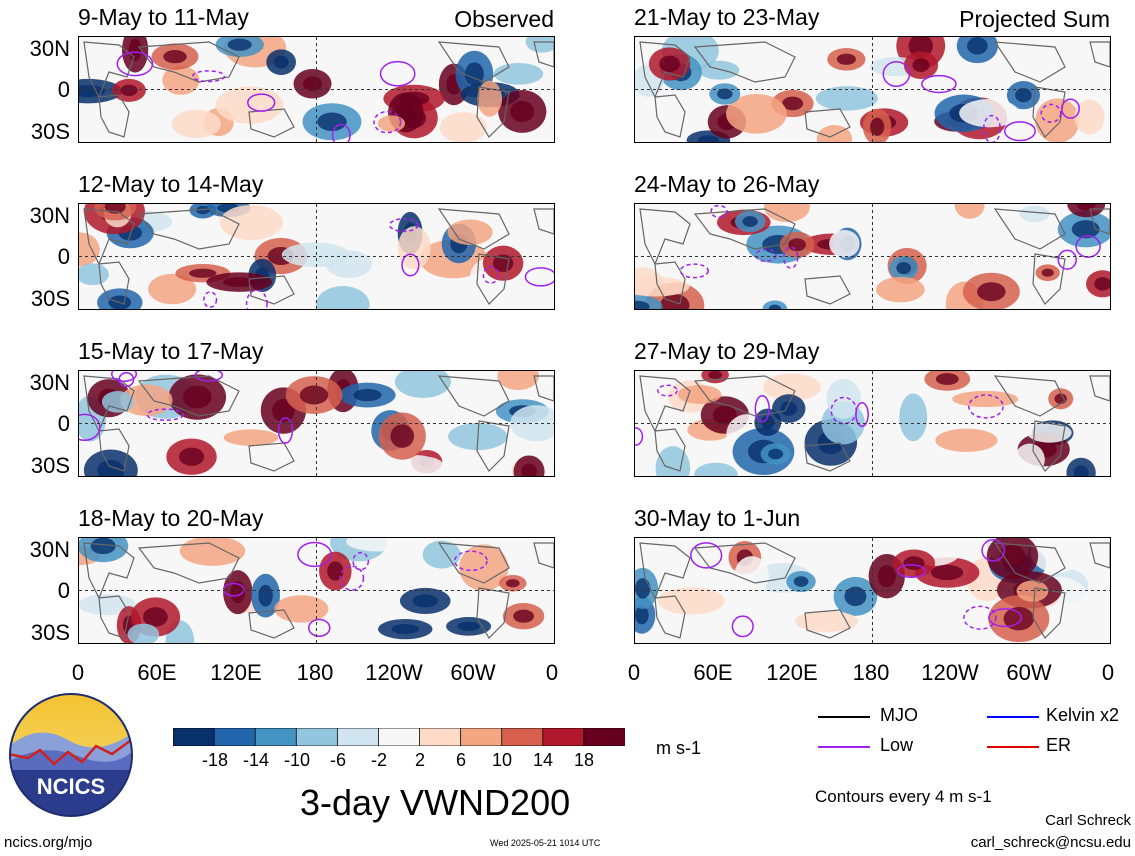  I want to click on colorbar-tick: 14, so click(543, 760).